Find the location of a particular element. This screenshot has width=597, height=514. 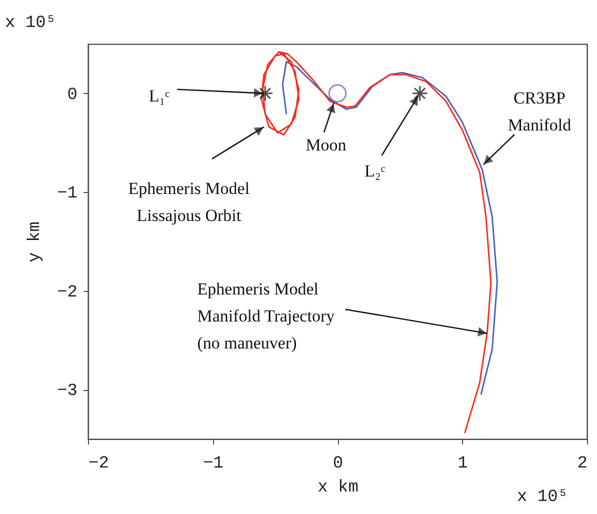

y-axis-title: y km is located at coordinates (36, 242).